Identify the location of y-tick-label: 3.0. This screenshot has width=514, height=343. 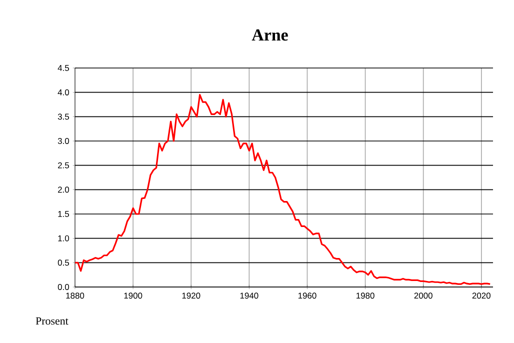
(64, 141).